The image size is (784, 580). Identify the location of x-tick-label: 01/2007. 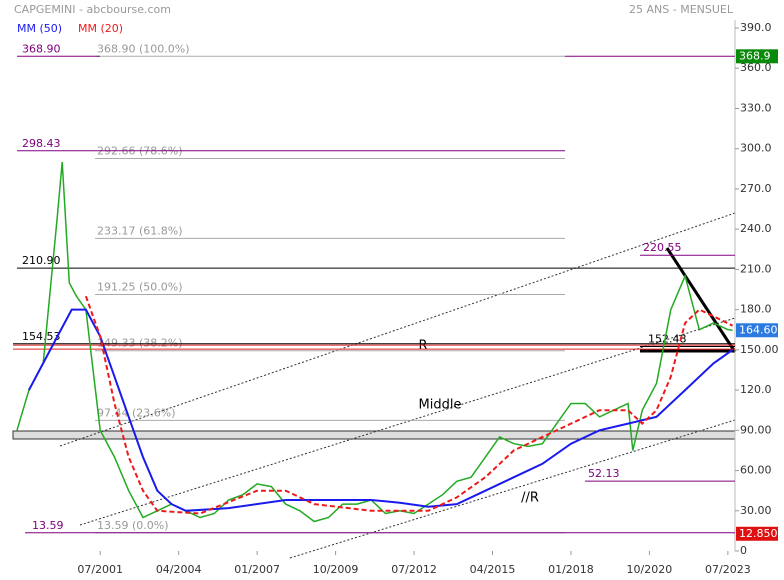
(257, 569).